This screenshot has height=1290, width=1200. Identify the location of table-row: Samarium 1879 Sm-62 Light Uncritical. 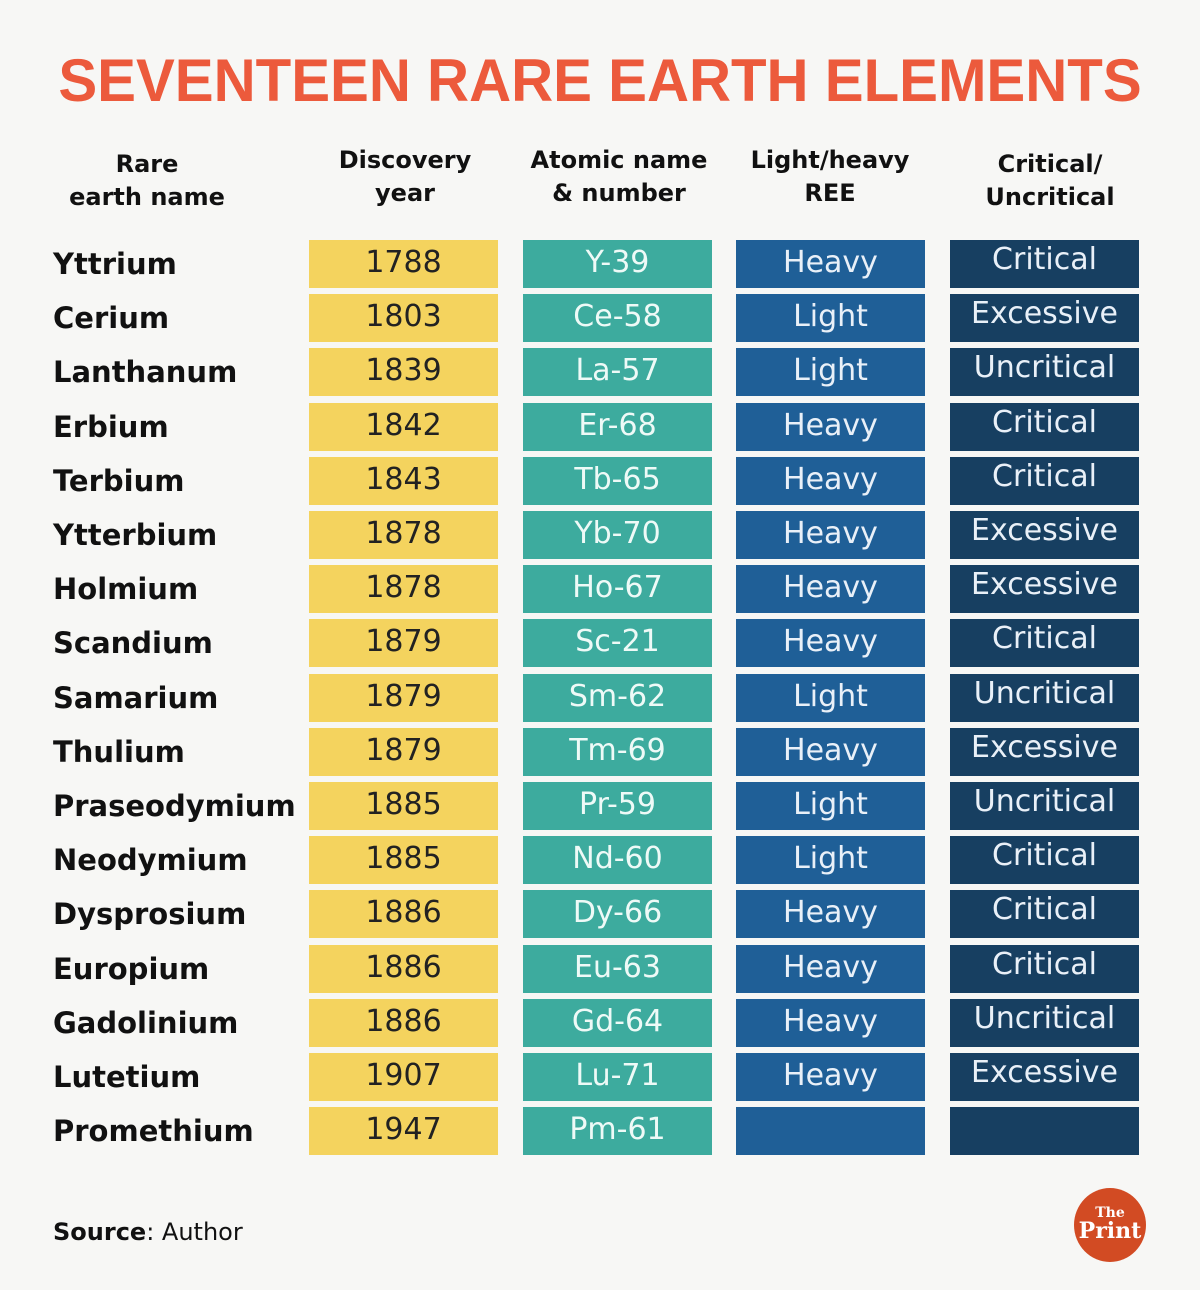
(600, 697).